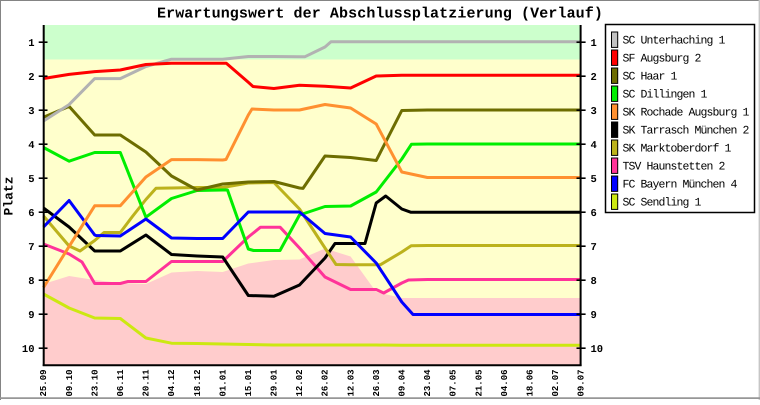 Image resolution: width=760 pixels, height=405 pixels. I want to click on svg-text: SC Haar 1, so click(650, 76).